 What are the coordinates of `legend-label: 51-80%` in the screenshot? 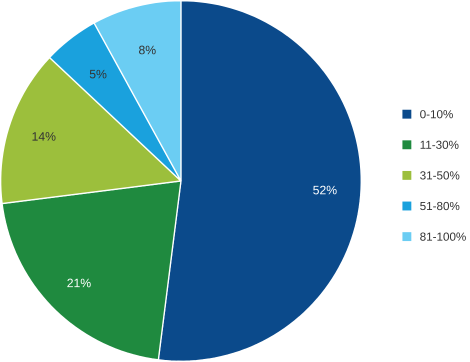 It's located at (440, 206).